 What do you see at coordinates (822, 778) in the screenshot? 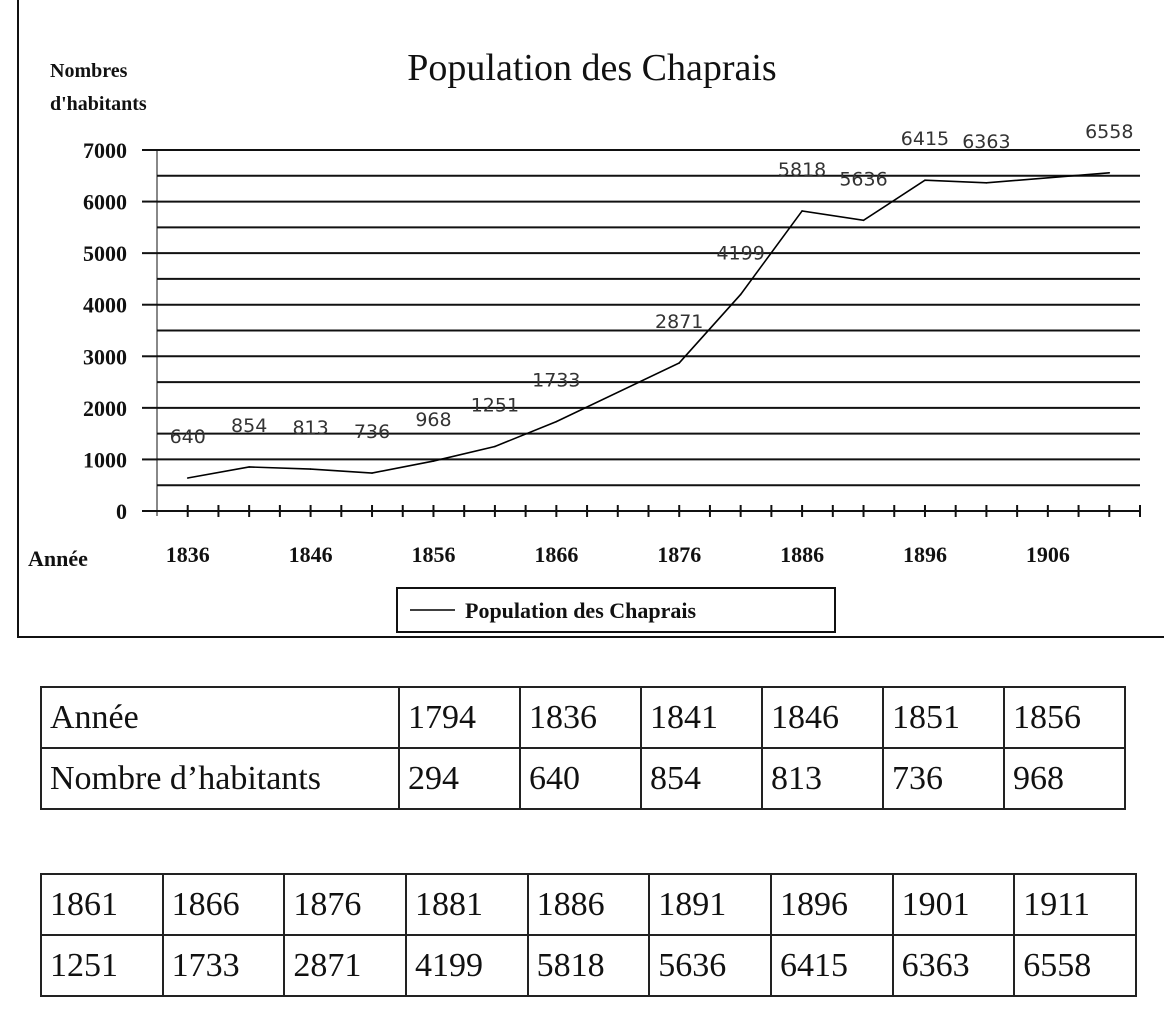
I see `table-cell: 813` at bounding box center [822, 778].